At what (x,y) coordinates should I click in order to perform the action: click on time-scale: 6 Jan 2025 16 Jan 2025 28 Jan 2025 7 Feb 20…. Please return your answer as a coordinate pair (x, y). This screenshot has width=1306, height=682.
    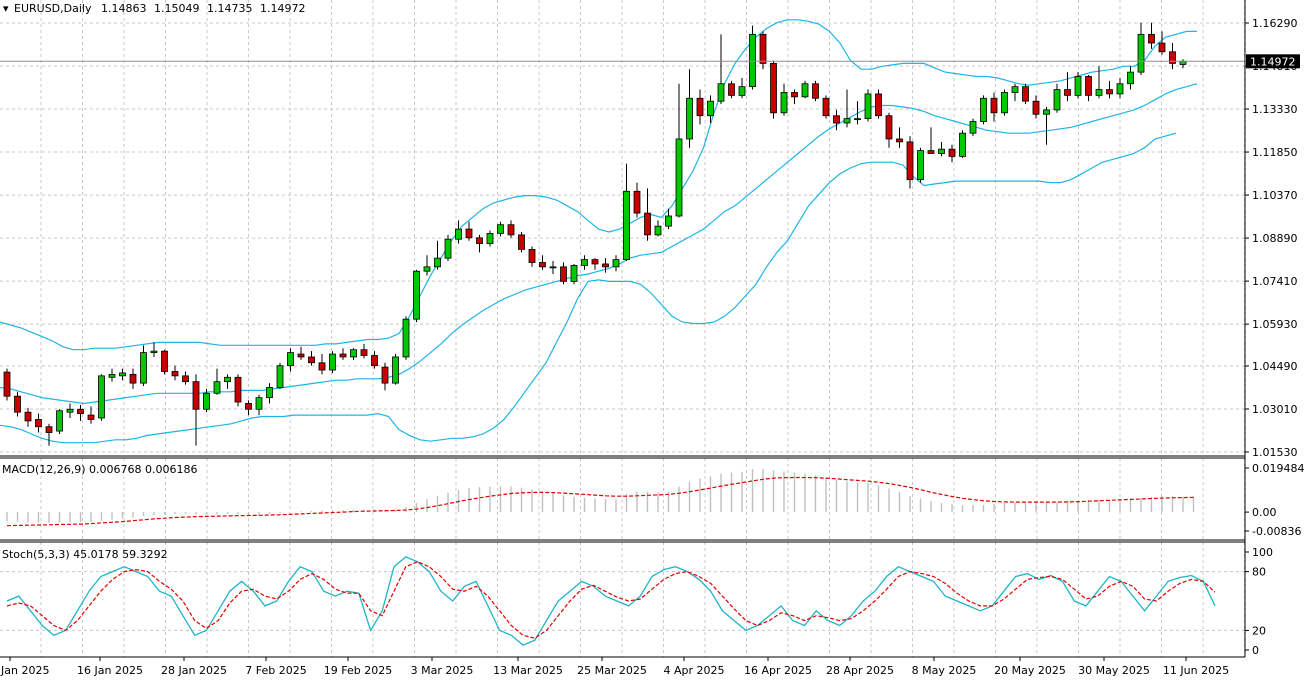
    Looking at the image, I should click on (614, 667).